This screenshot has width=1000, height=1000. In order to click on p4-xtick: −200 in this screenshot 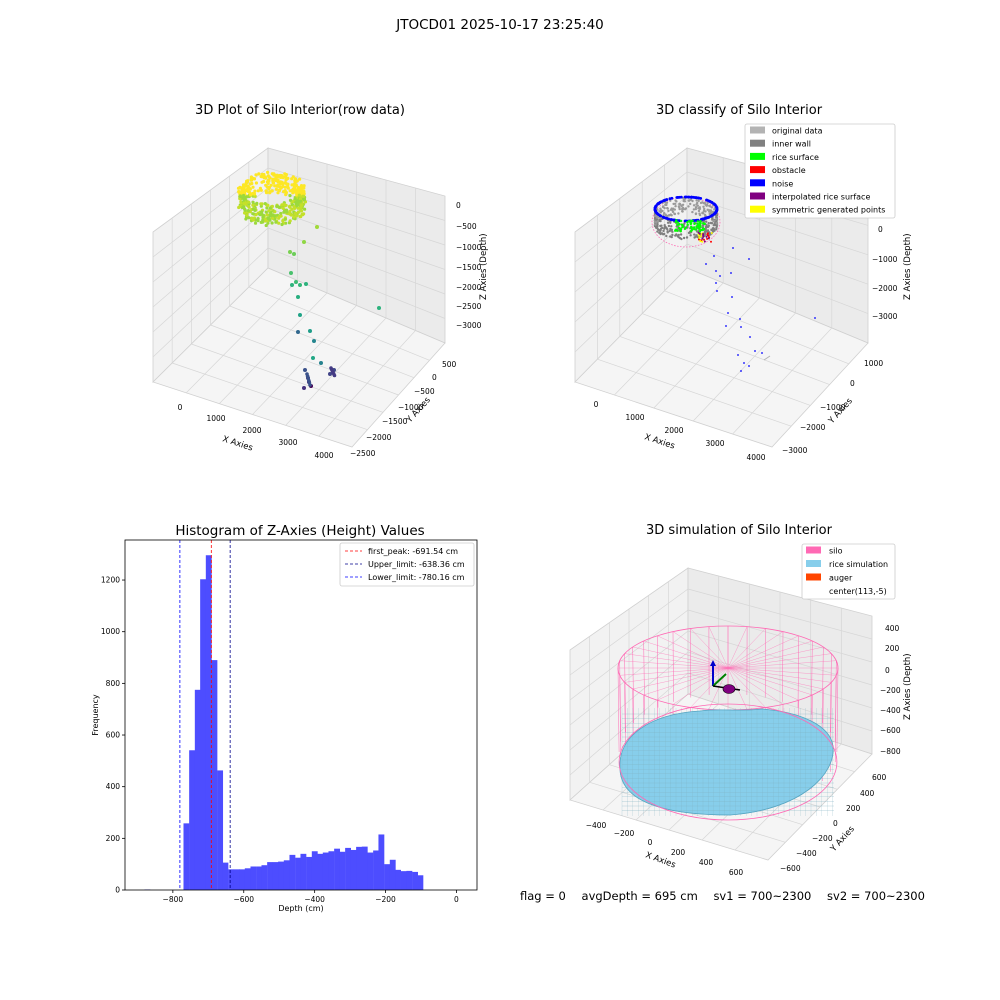, I will do `click(624, 833)`.